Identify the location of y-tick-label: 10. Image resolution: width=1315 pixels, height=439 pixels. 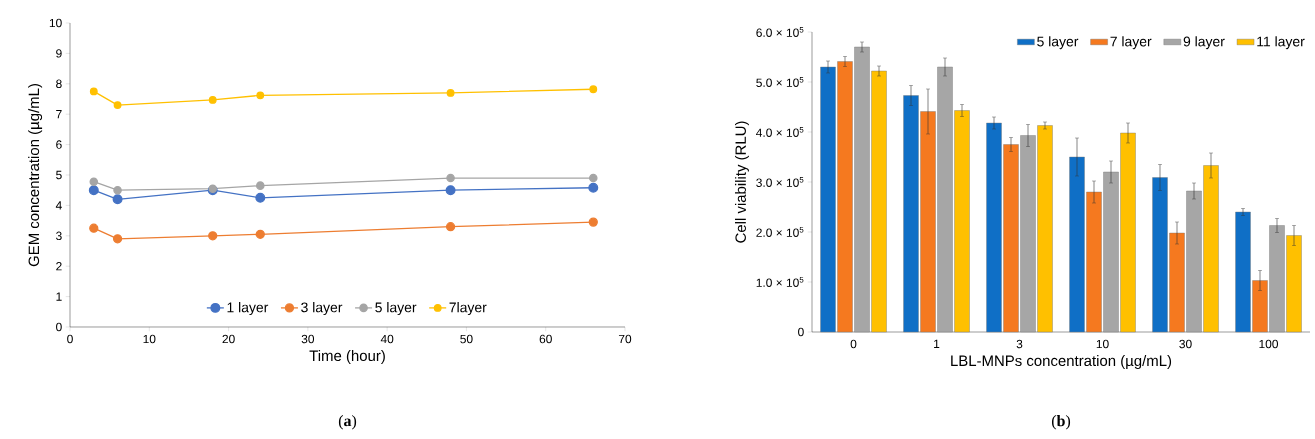
(55, 23).